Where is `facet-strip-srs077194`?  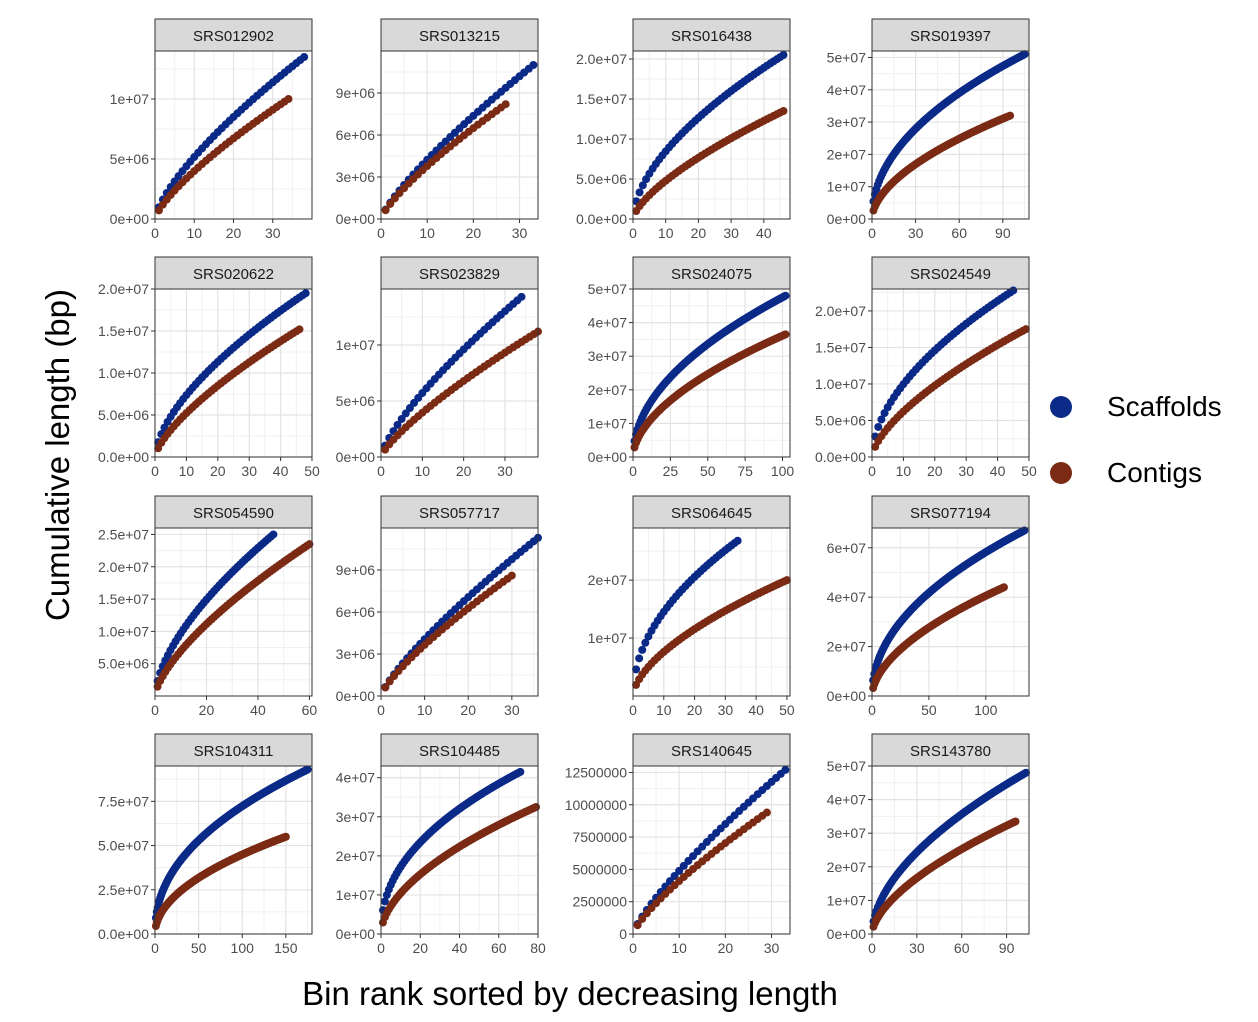 facet-strip-srs077194 is located at coordinates (950, 512).